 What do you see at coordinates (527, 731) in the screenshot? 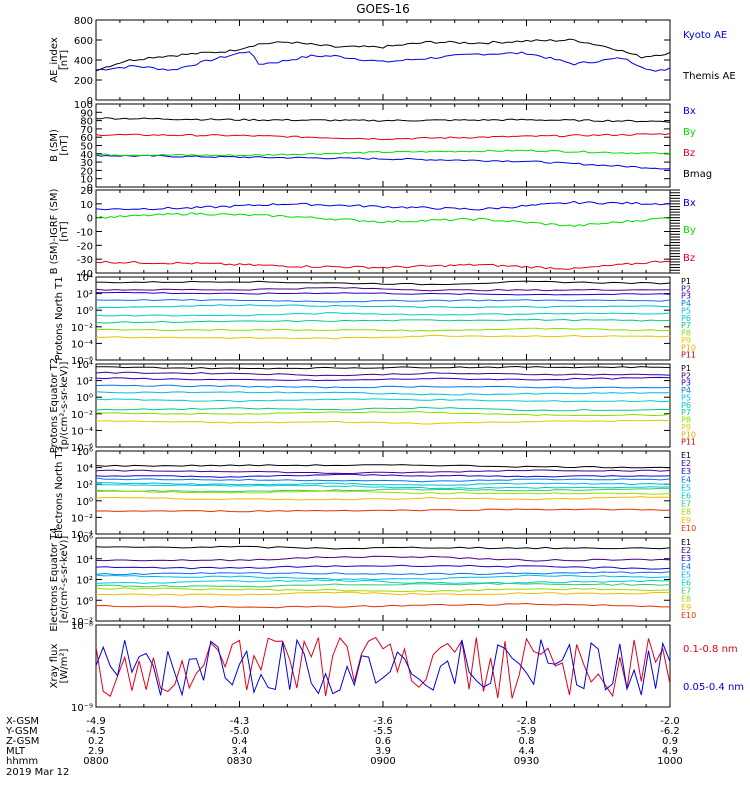
I see `x-row-value: -5.9` at bounding box center [527, 731].